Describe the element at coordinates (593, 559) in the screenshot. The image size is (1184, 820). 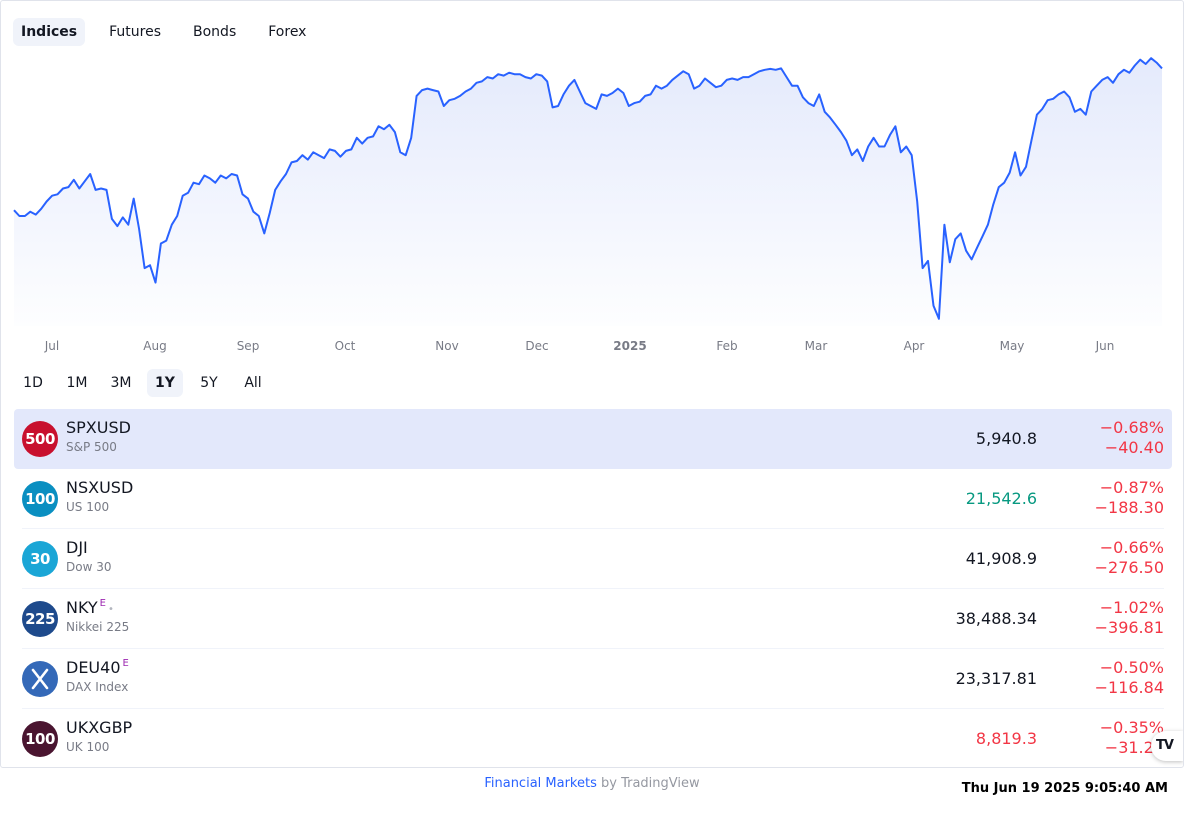
I see `symbol-row-dji: 30 DJI Dow 30 41,908.9 −0.66% −276.50` at that location.